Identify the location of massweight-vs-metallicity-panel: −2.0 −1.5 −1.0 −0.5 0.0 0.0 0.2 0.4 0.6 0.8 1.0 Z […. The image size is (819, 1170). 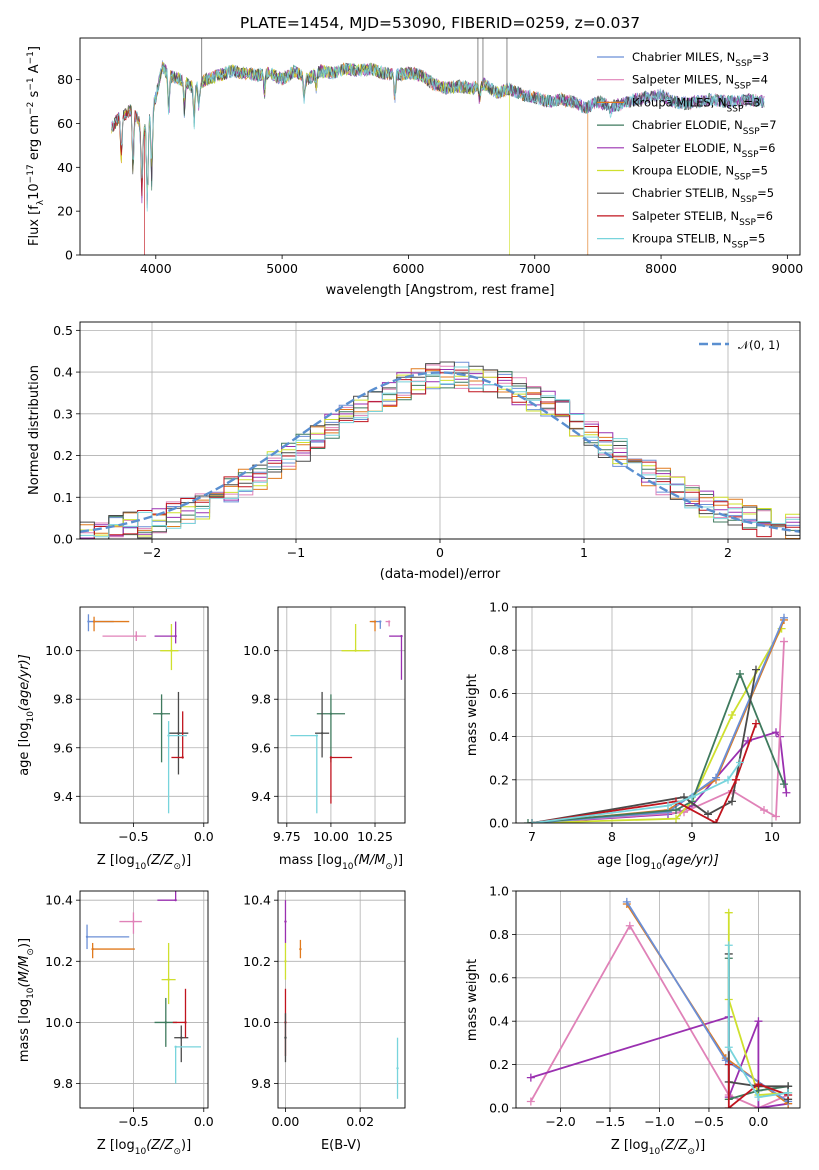
(633, 1020).